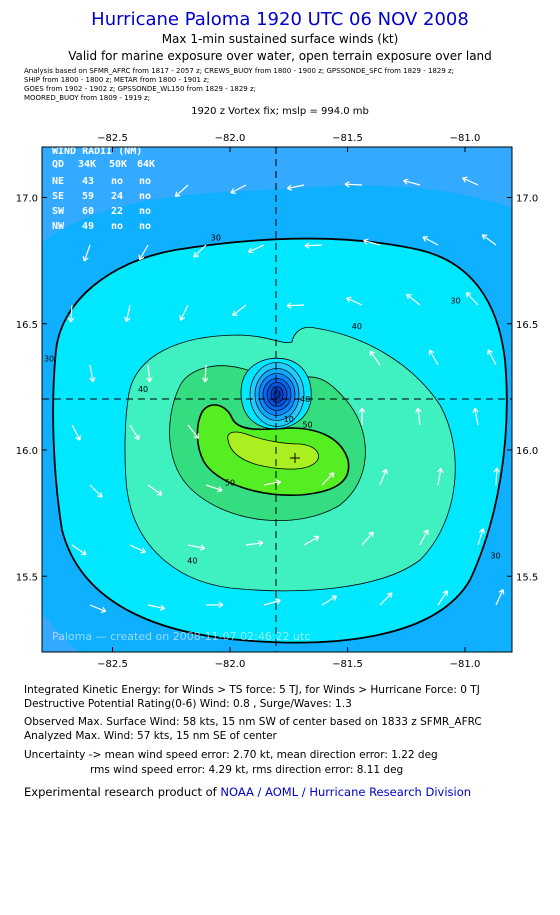 This screenshot has height=915, width=560. What do you see at coordinates (456, 301) in the screenshot?
I see `contour-label-1: 30` at bounding box center [456, 301].